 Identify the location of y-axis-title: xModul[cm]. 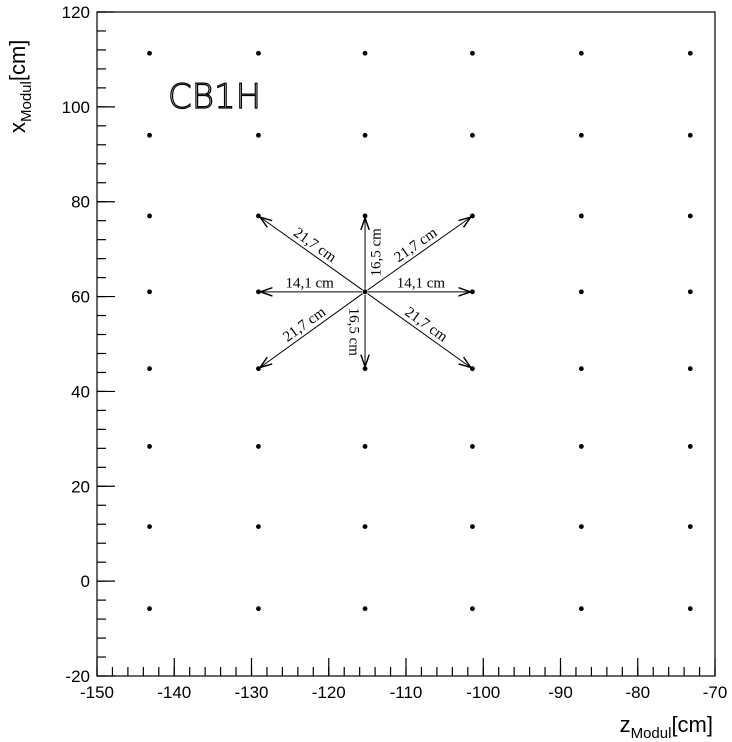
(20, 86).